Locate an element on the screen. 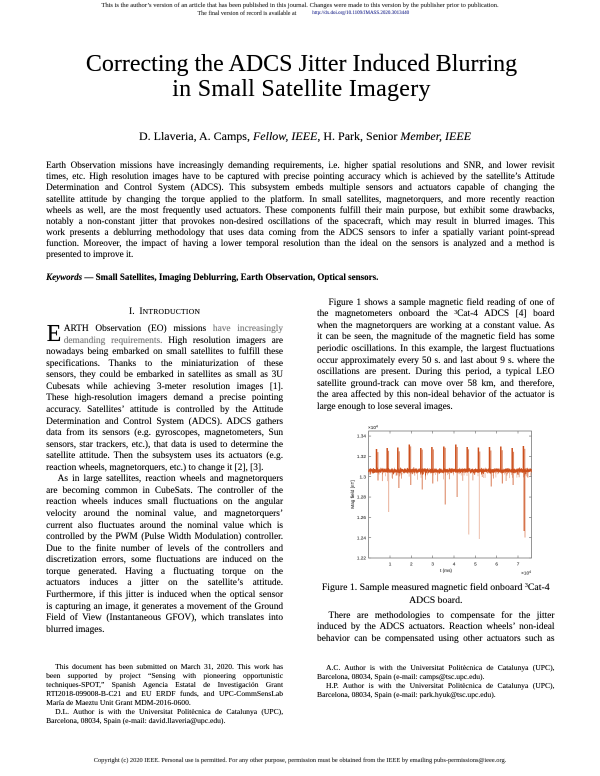 Image resolution: width=600 pixels, height=776 pixels. svg-text: 7 is located at coordinates (518, 564).